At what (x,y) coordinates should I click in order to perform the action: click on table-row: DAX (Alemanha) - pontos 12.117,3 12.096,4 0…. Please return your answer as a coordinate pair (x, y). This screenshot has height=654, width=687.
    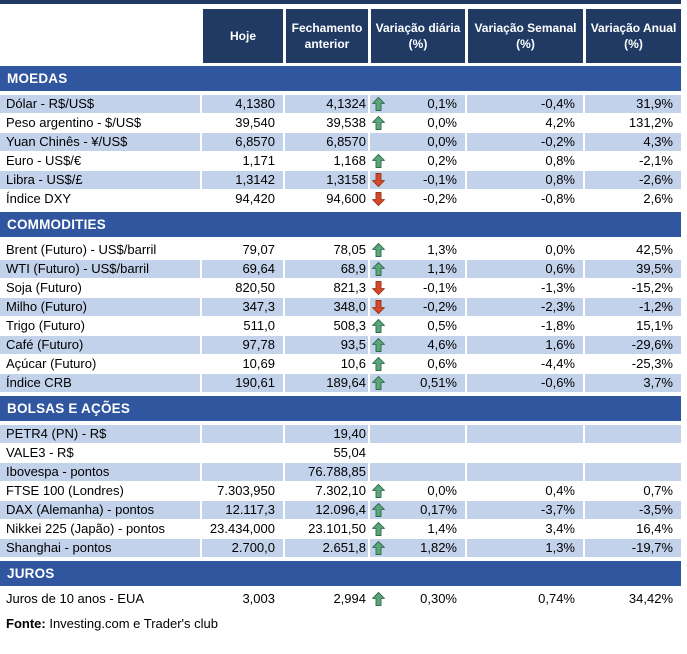
    Looking at the image, I should click on (343, 510).